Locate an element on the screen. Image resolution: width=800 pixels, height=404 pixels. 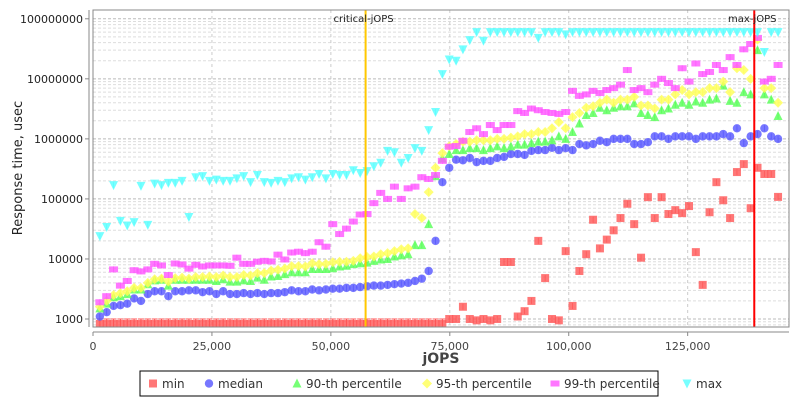
legend-item-max: max is located at coordinates (702, 384).